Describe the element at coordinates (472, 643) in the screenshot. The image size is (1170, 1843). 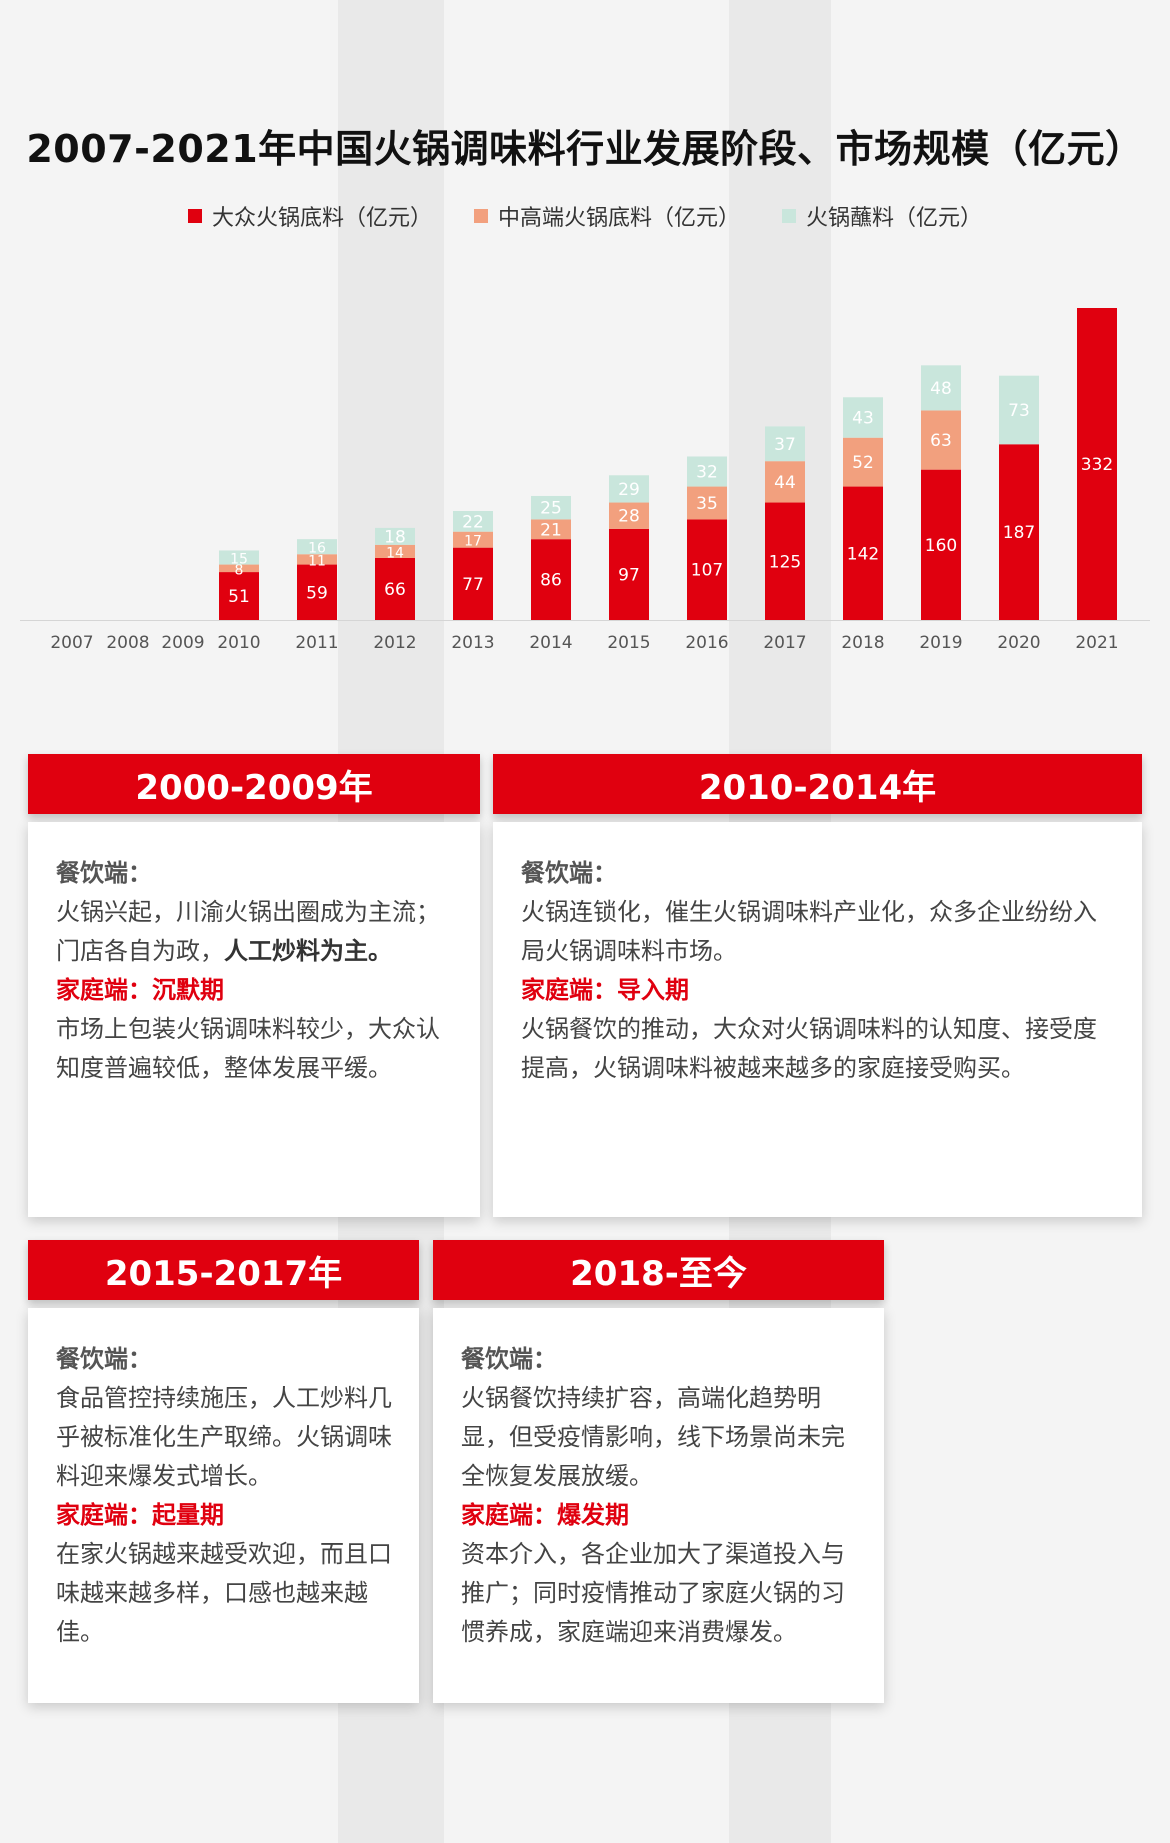
I see `x-tick-label: 2013` at that location.